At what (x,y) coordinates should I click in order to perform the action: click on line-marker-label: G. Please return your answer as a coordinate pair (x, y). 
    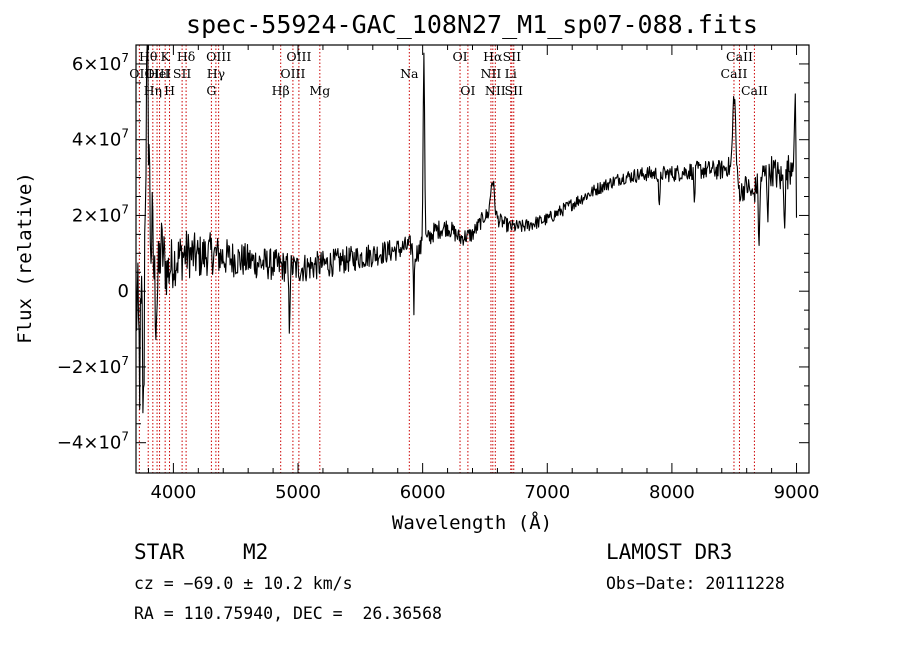
    Looking at the image, I should click on (211, 90).